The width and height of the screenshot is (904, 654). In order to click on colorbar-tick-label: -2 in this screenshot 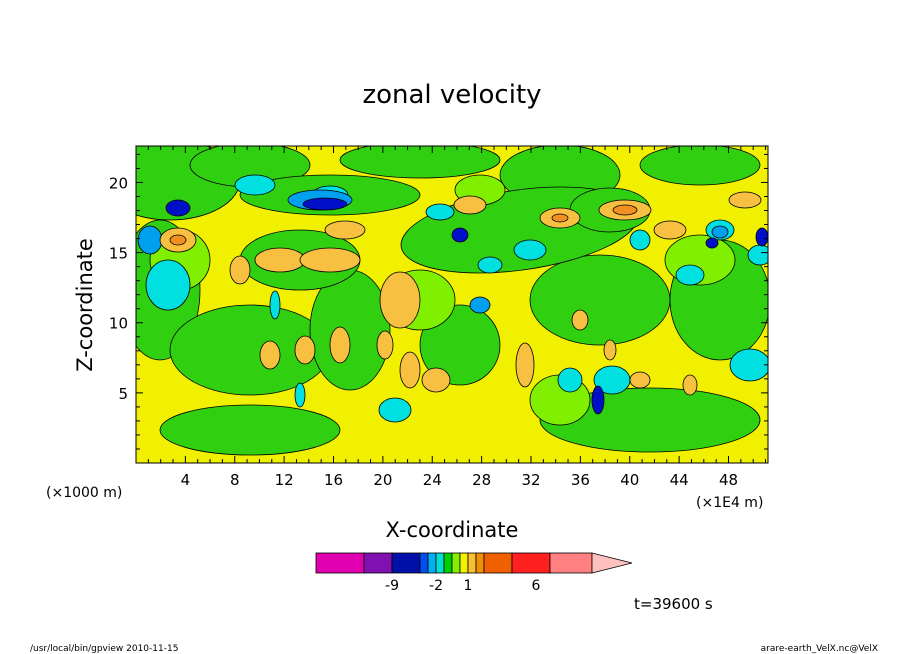, I will do `click(436, 586)`.